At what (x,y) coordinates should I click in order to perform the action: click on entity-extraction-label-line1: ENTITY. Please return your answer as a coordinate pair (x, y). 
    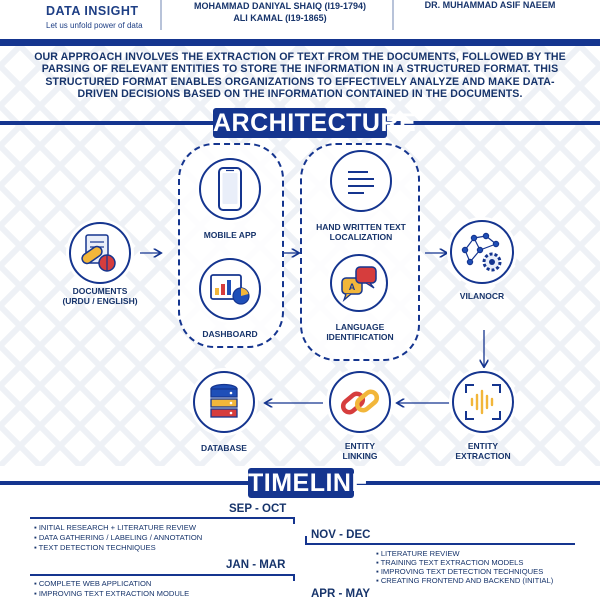
    Looking at the image, I should click on (483, 446).